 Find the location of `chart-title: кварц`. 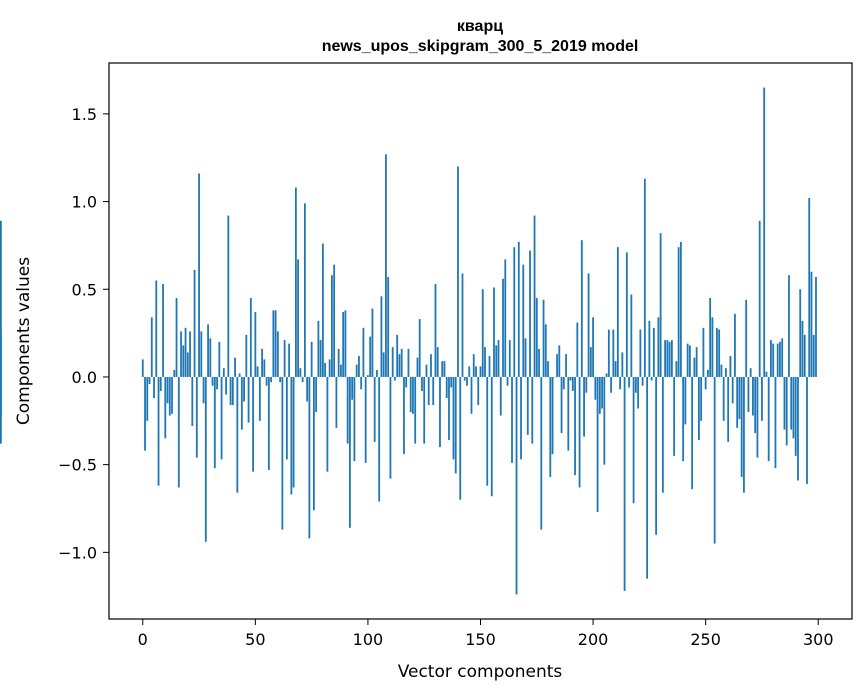

chart-title: кварц is located at coordinates (480, 26).